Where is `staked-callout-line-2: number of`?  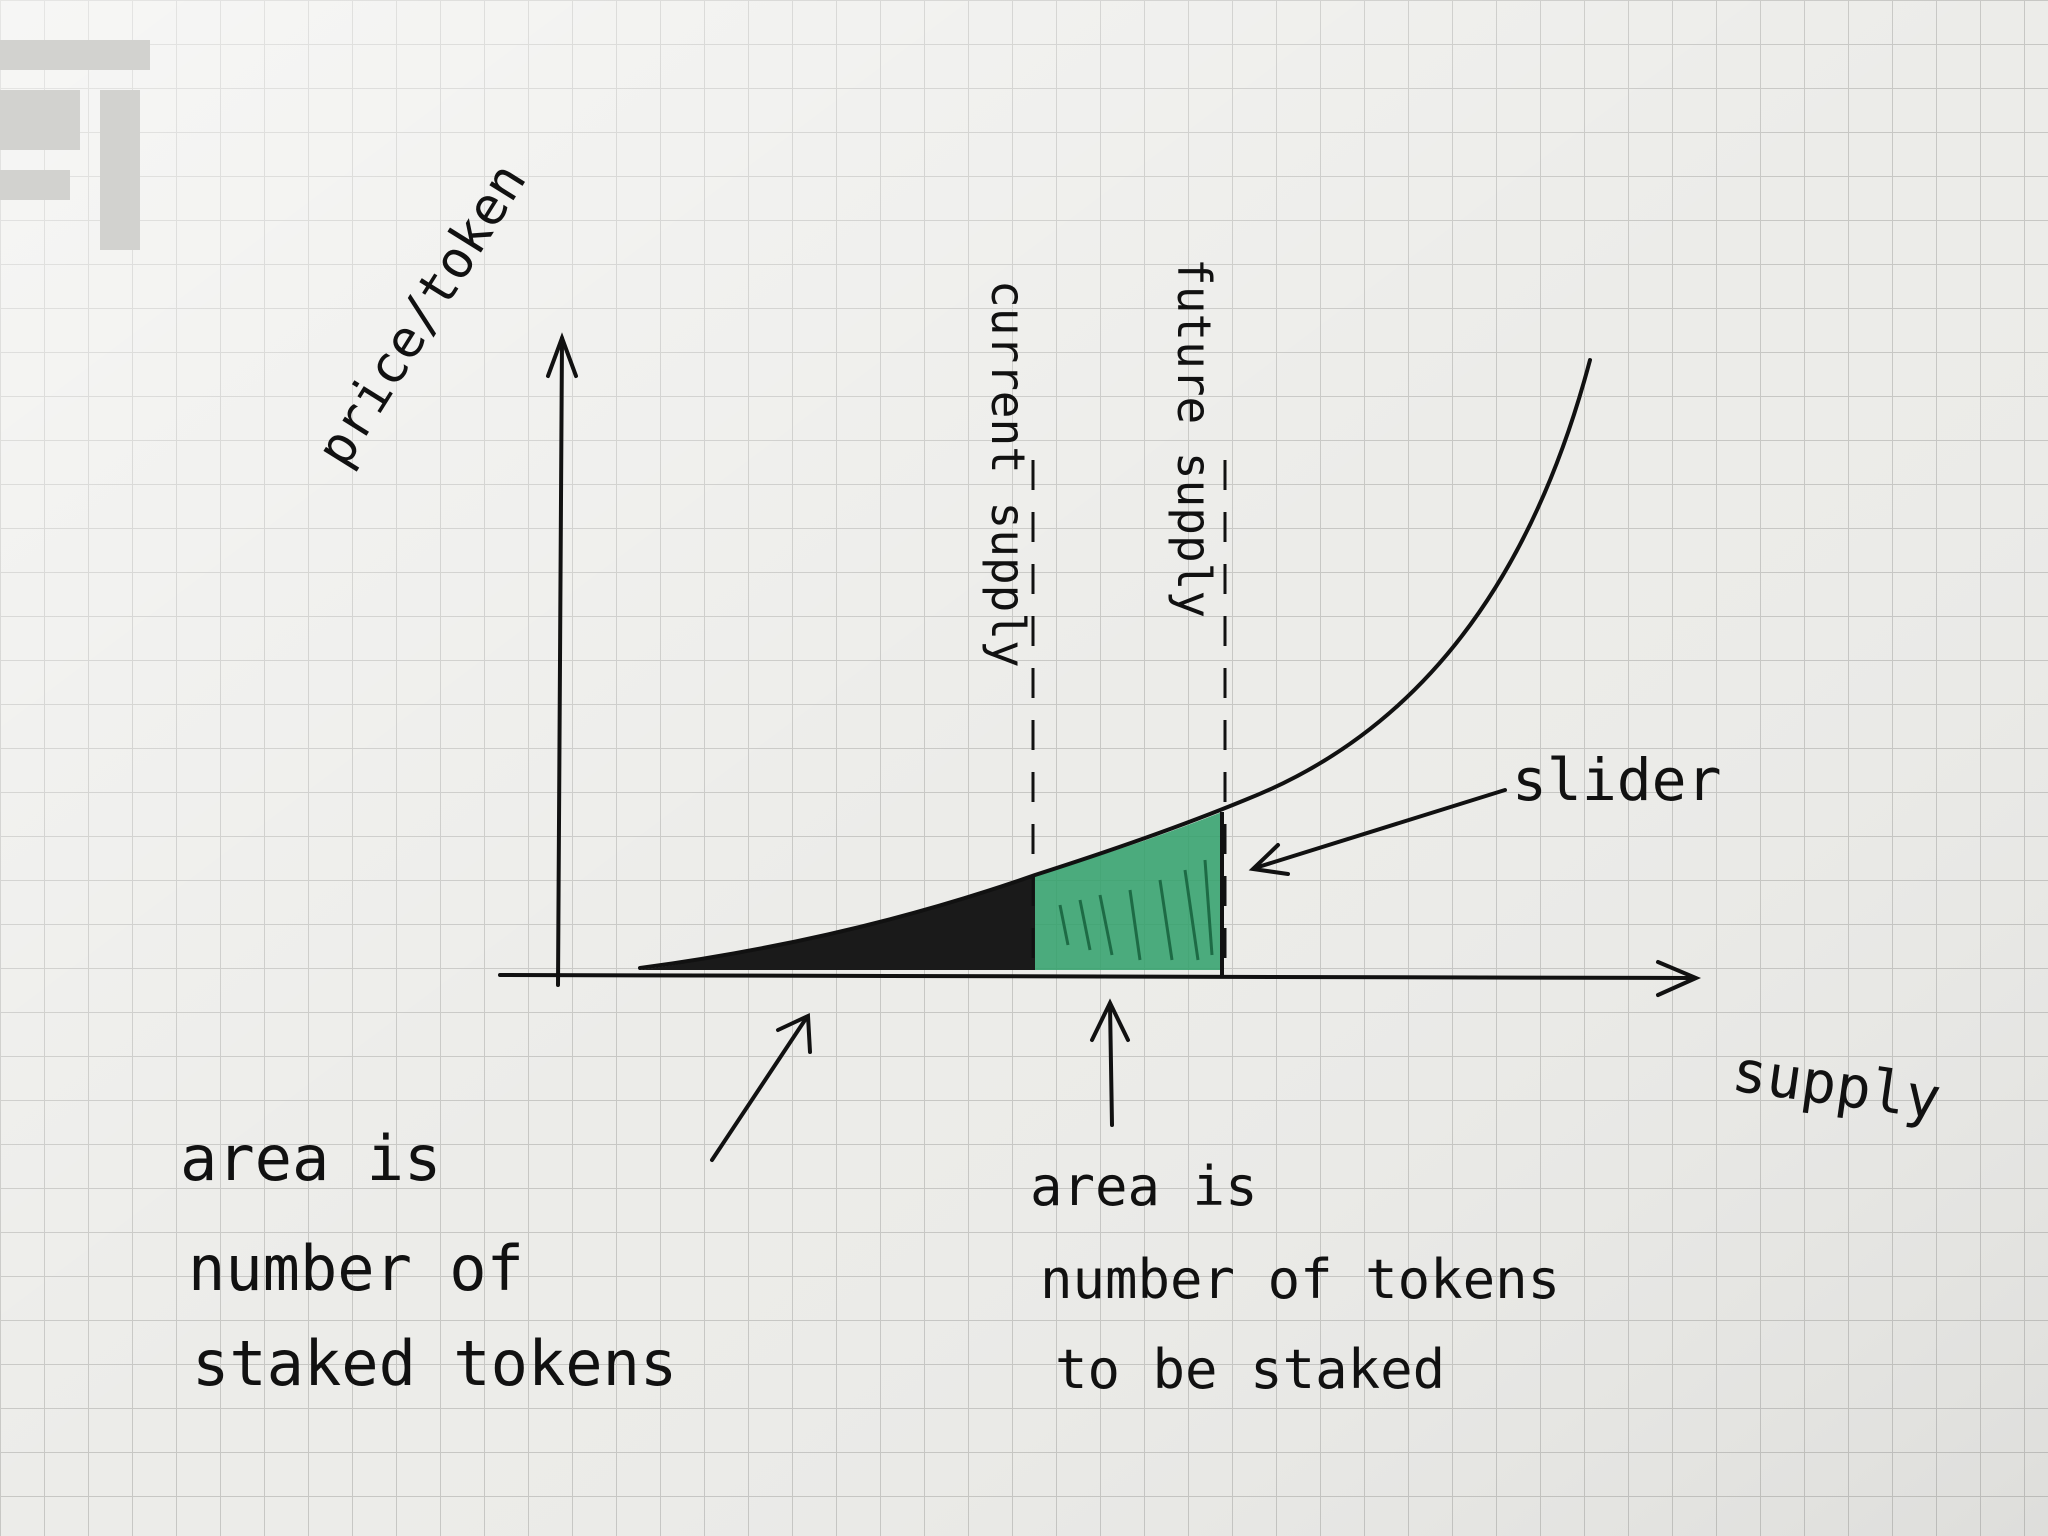 staked-callout-line-2: number of is located at coordinates (356, 1268).